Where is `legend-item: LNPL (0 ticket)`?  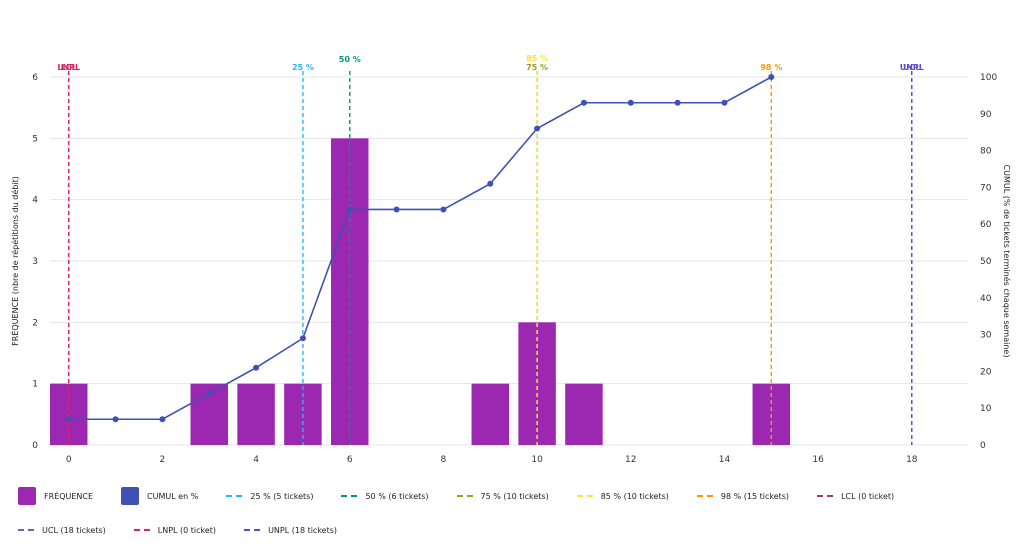
legend-item: LNPL (0 ticket) is located at coordinates (175, 530).